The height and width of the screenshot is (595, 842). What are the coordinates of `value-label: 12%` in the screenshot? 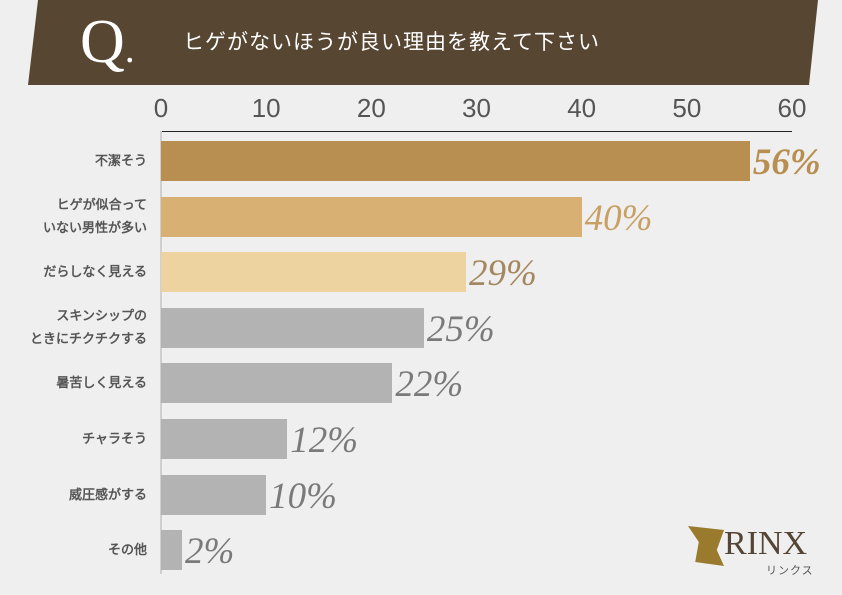 It's located at (324, 440).